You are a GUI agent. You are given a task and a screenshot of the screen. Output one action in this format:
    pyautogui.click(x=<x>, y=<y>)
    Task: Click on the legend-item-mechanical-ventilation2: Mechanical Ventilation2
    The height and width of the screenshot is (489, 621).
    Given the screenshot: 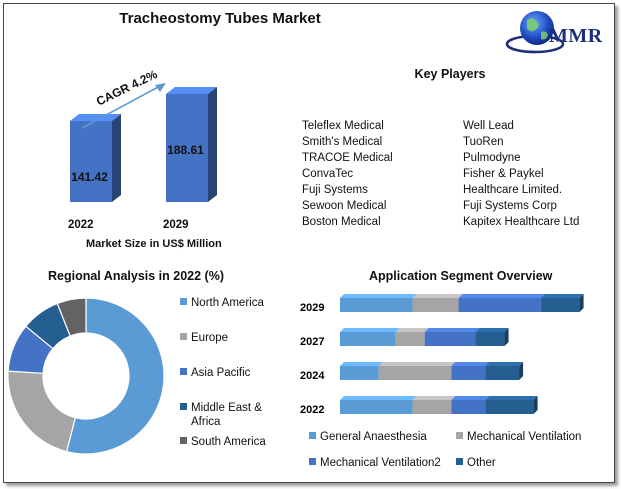 What is the action you would take?
    pyautogui.click(x=375, y=463)
    